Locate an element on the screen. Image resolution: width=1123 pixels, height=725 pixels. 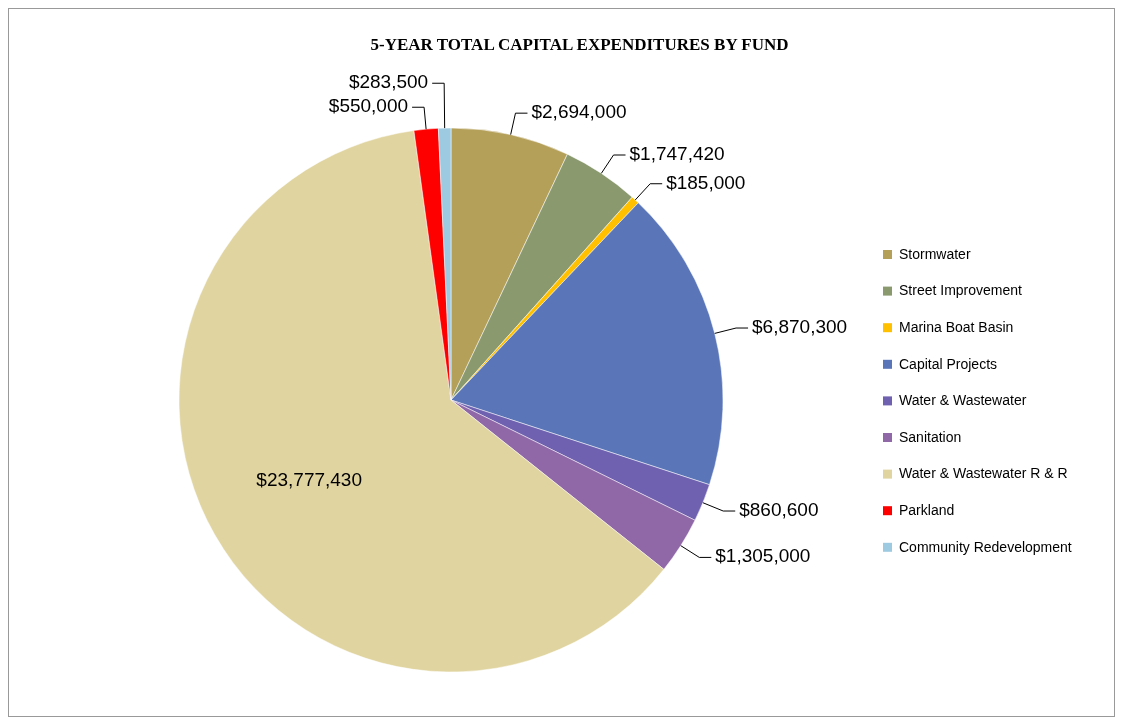
data-label: $283,500 is located at coordinates (388, 82).